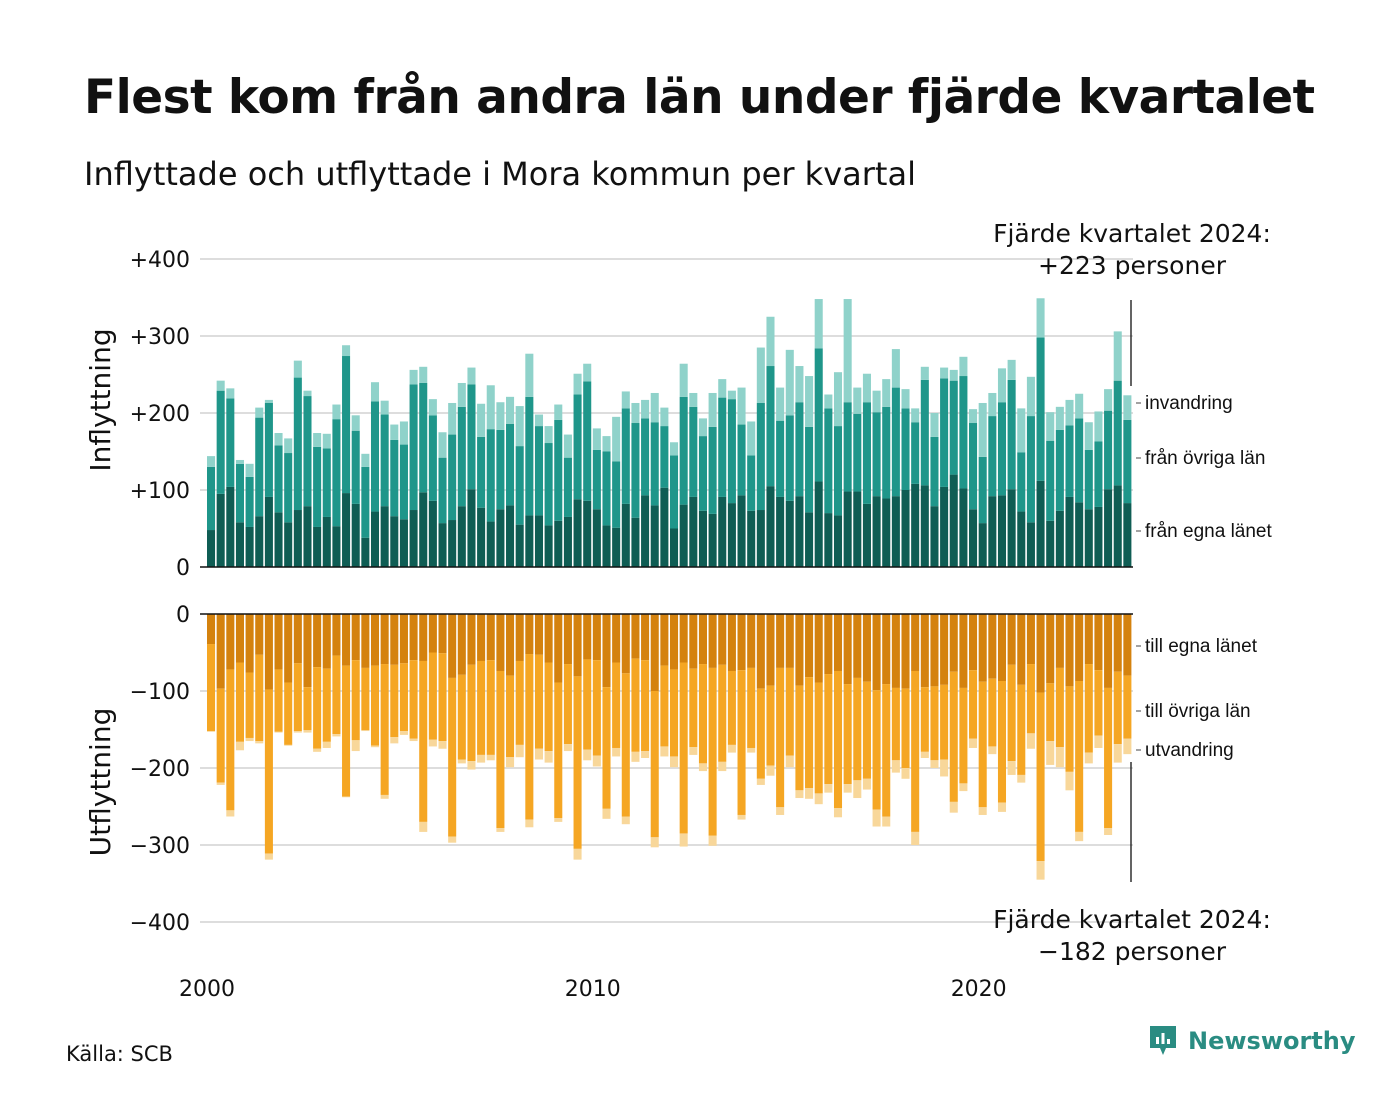 The height and width of the screenshot is (1120, 1400). I want to click on y-tick-label-out: −300, so click(160, 846).